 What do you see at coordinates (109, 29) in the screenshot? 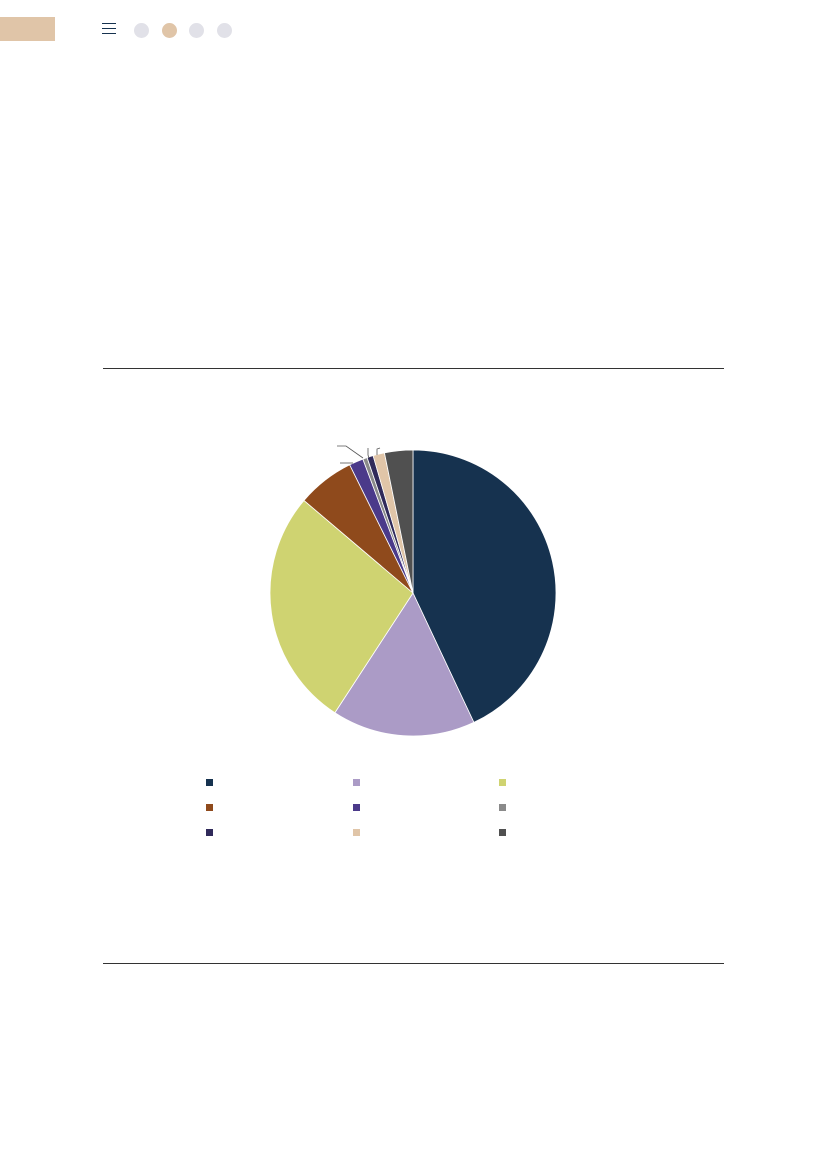
I see `hamburger-icon` at bounding box center [109, 29].